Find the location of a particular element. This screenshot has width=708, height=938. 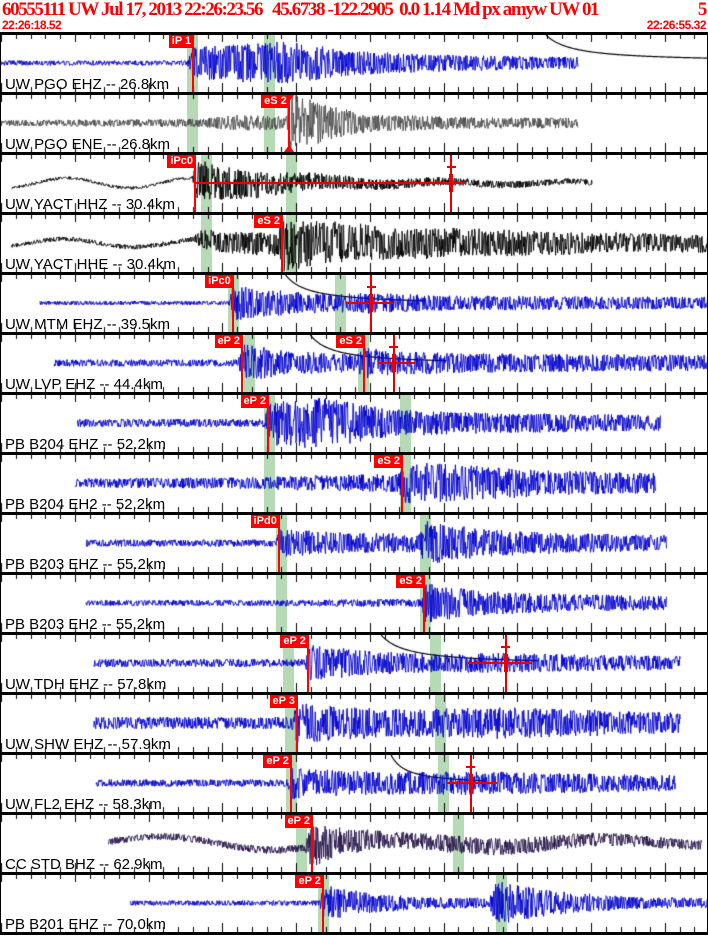

station-label: UW YACT HHZ -- 30.4km is located at coordinates (90, 204).